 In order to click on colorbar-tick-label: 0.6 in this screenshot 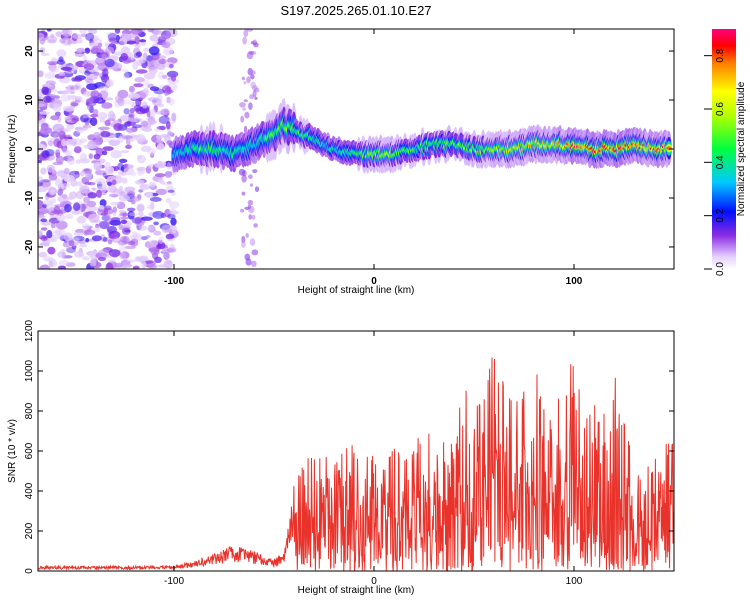, I will do `click(720, 109)`.